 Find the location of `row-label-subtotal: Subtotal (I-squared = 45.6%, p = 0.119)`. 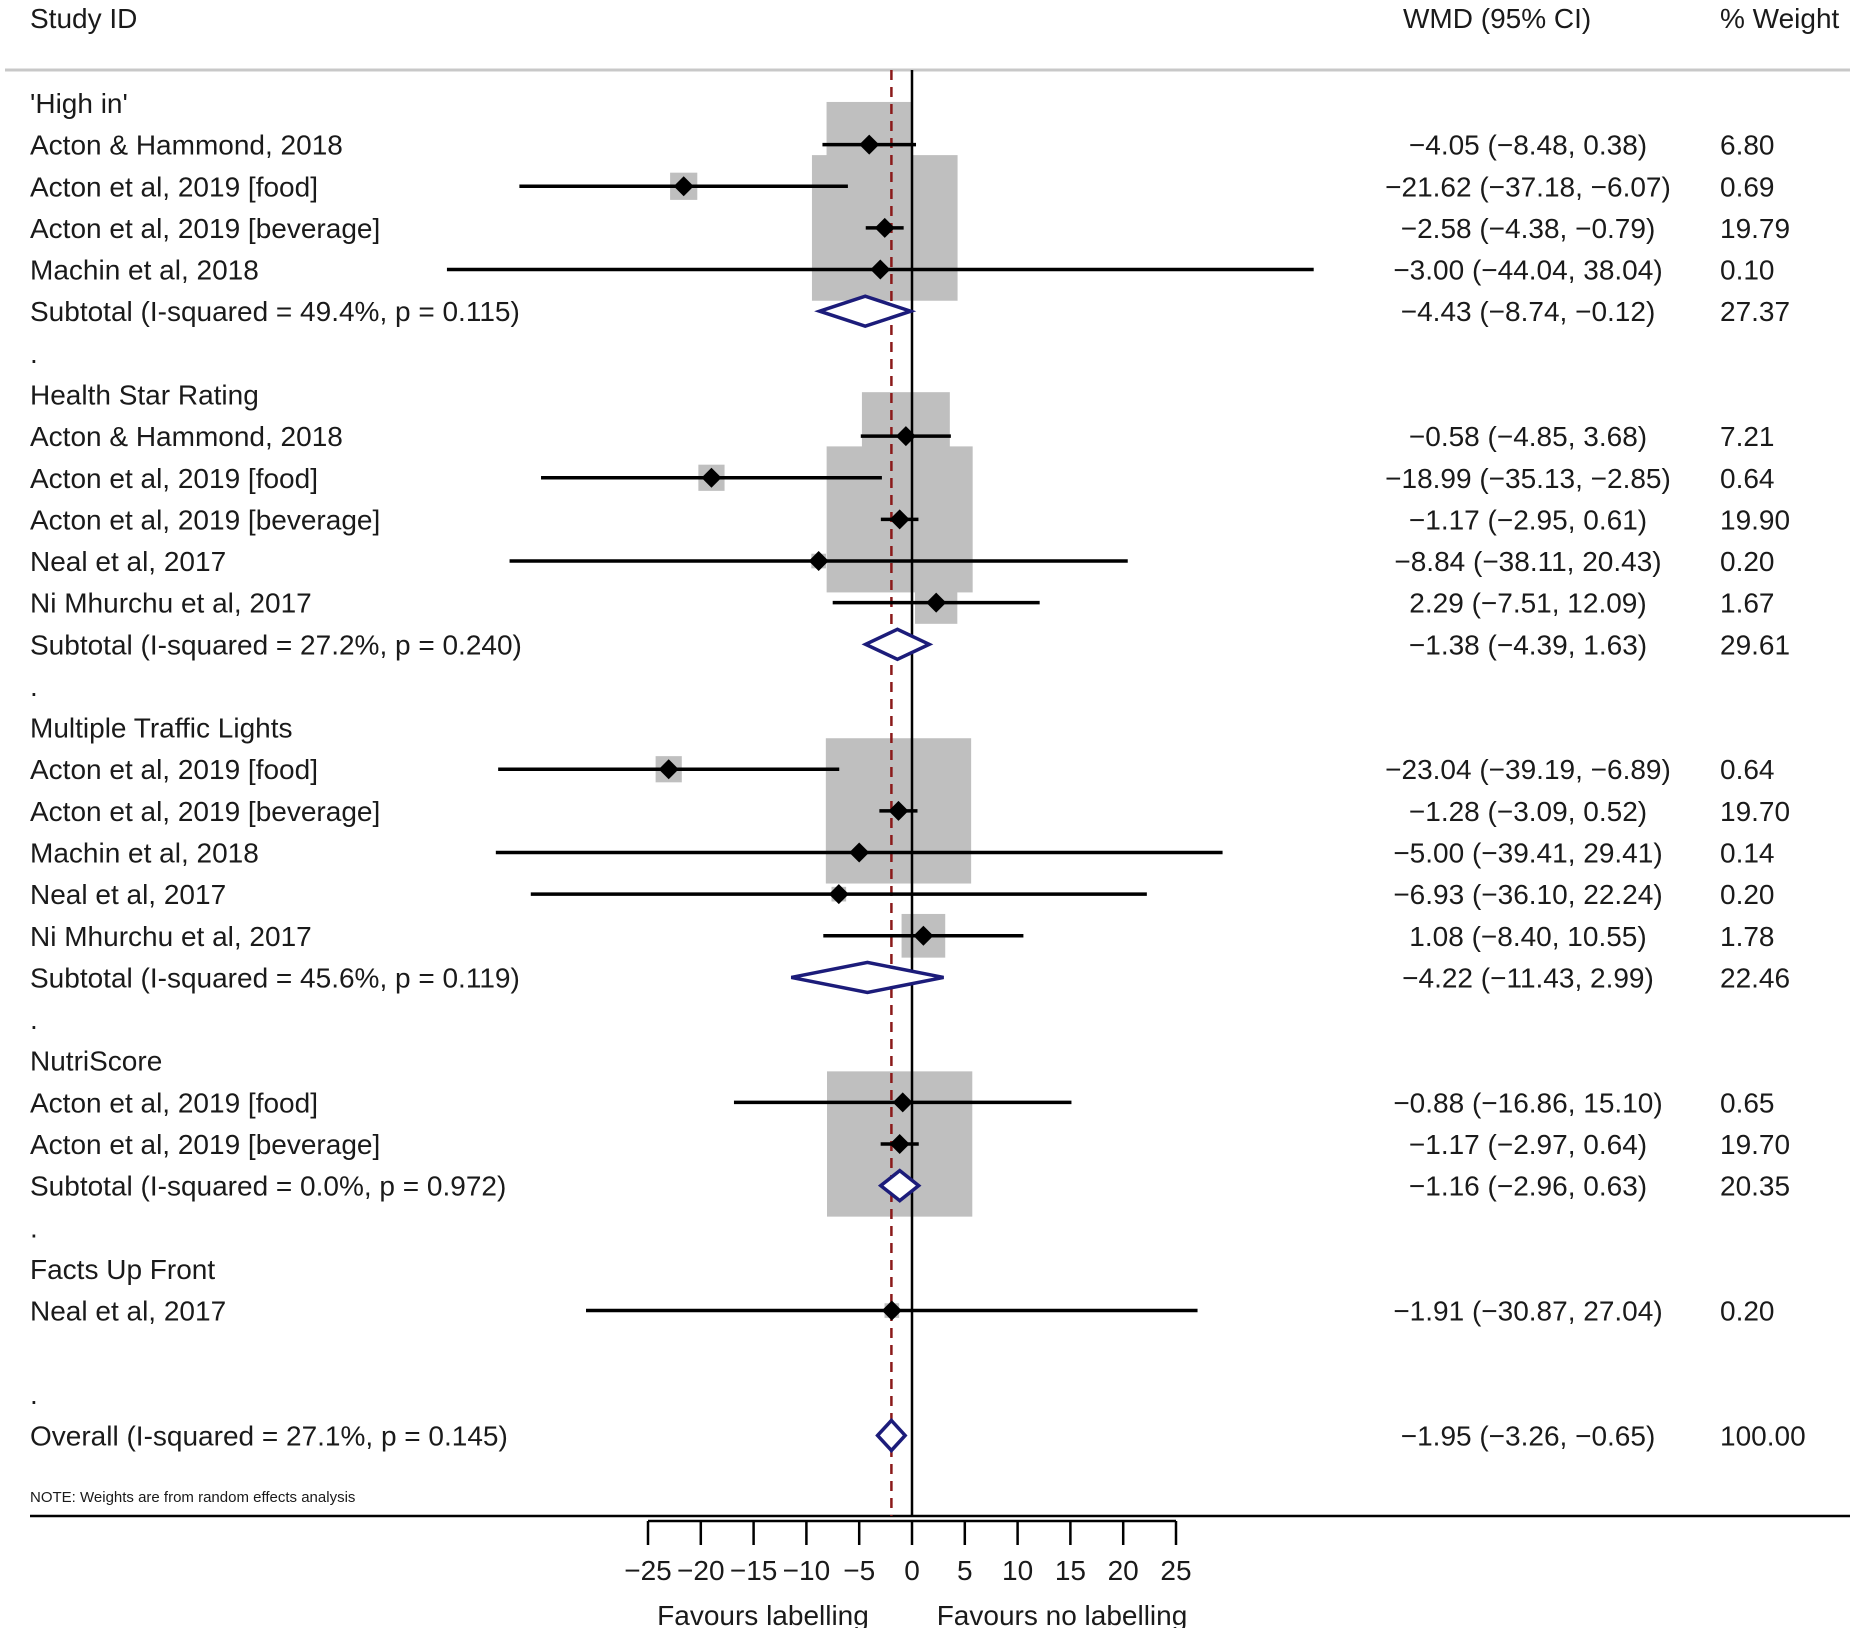

row-label-subtotal: Subtotal (I-squared = 45.6%, p = 0.119) is located at coordinates (275, 977).